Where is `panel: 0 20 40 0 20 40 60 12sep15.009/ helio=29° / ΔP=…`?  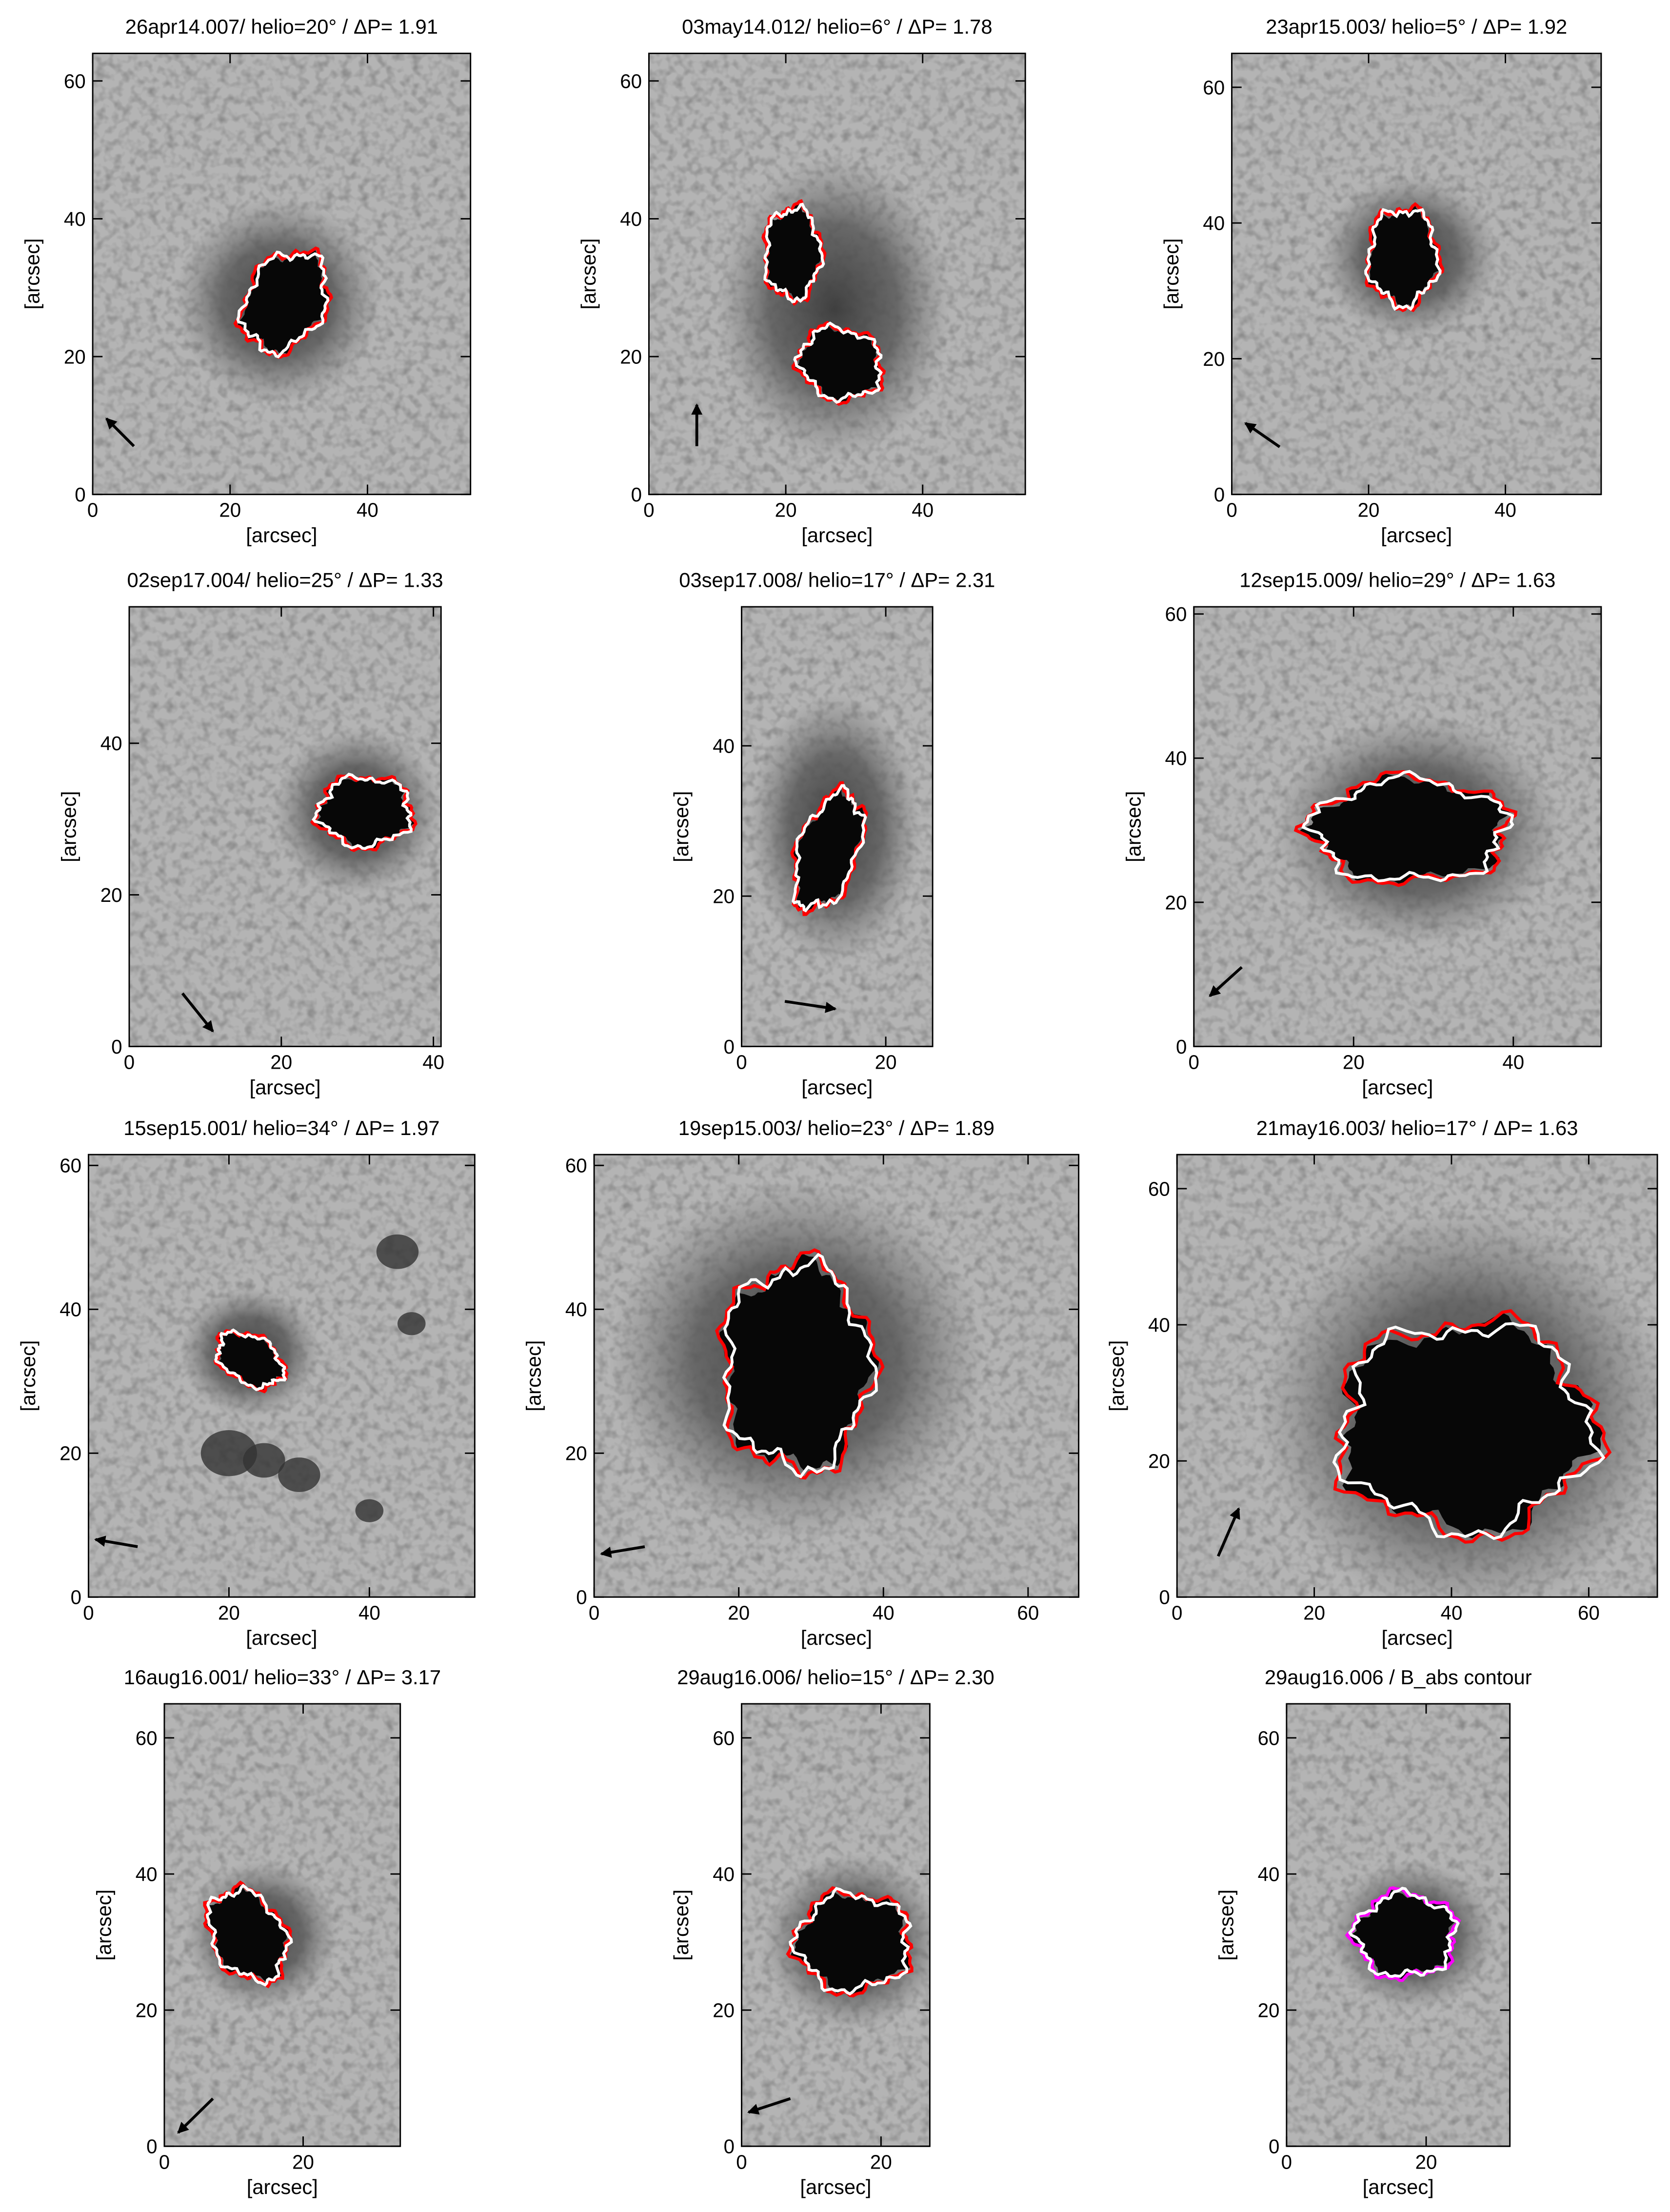 panel: 0 20 40 0 20 40 60 12sep15.009/ helio=29° / ΔP=… is located at coordinates (1362, 834).